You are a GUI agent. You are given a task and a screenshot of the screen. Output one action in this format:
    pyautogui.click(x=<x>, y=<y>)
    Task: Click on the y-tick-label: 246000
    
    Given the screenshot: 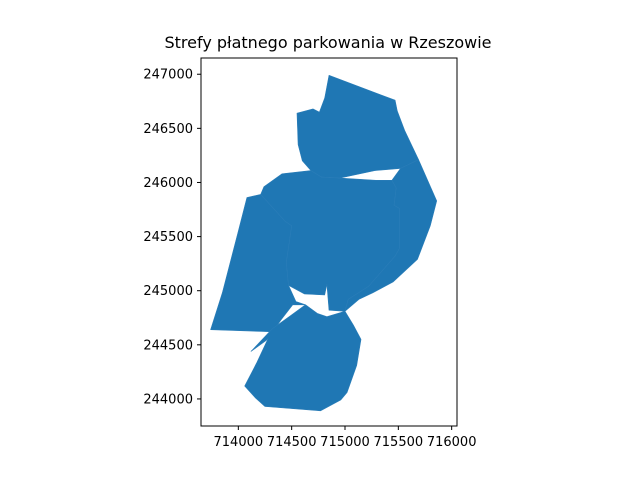 What is the action you would take?
    pyautogui.click(x=168, y=183)
    